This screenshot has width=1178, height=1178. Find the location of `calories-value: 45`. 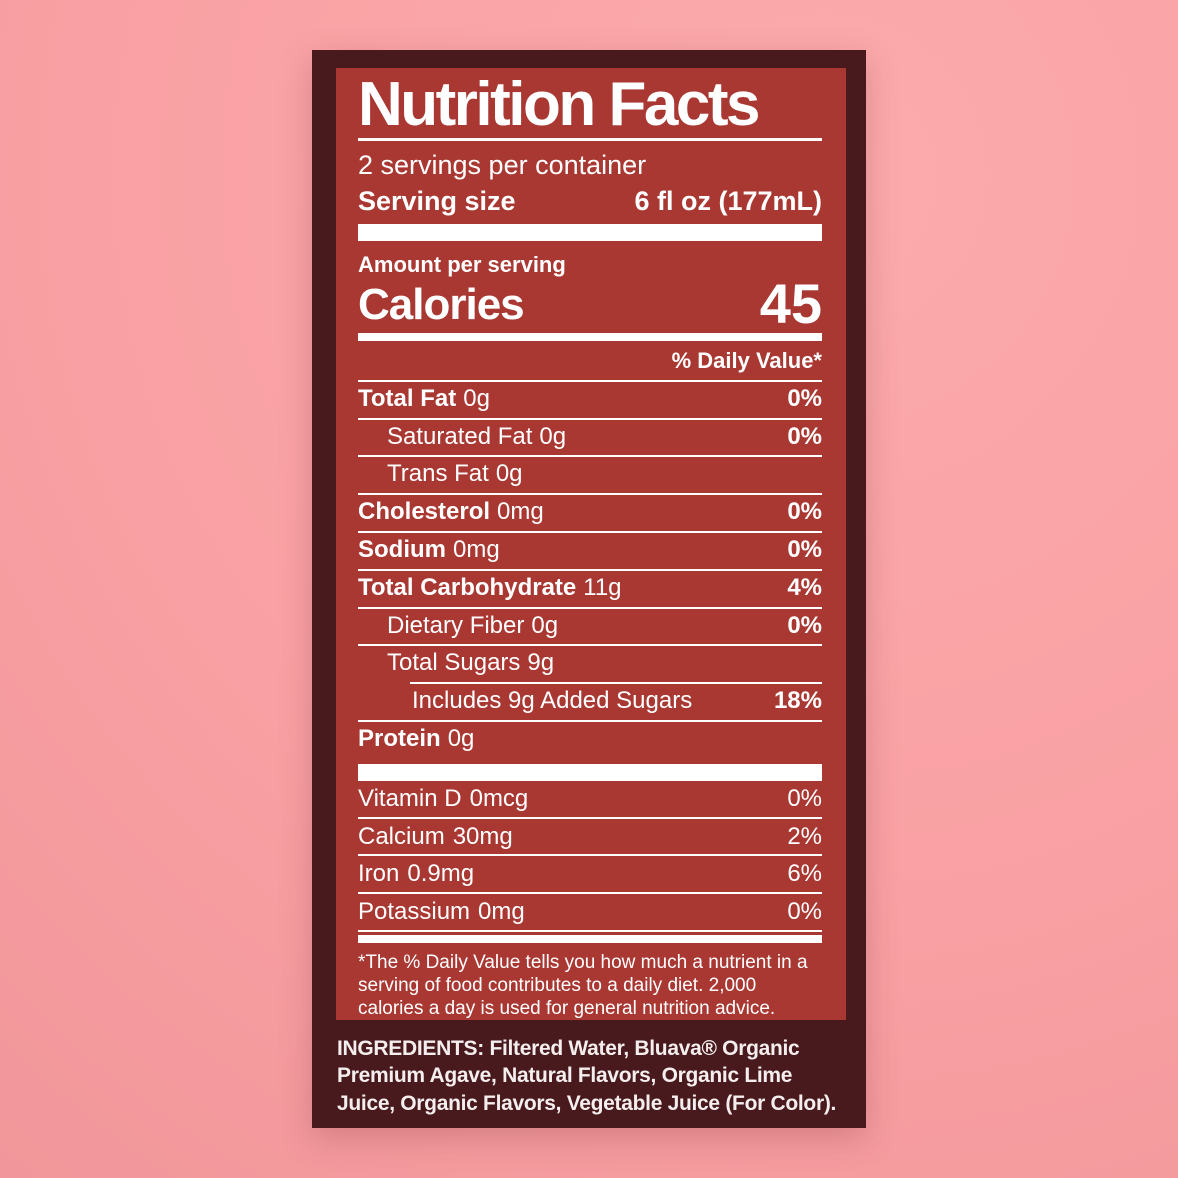

calories-value: 45 is located at coordinates (790, 303).